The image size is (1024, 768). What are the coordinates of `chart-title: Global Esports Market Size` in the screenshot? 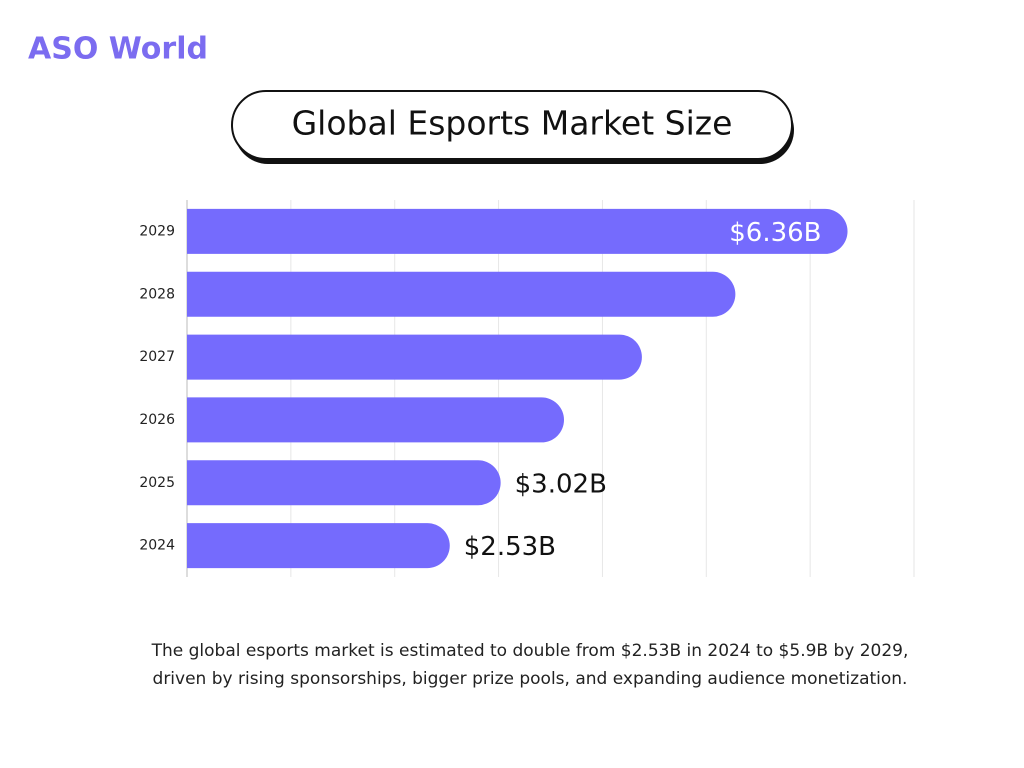 It's located at (512, 123).